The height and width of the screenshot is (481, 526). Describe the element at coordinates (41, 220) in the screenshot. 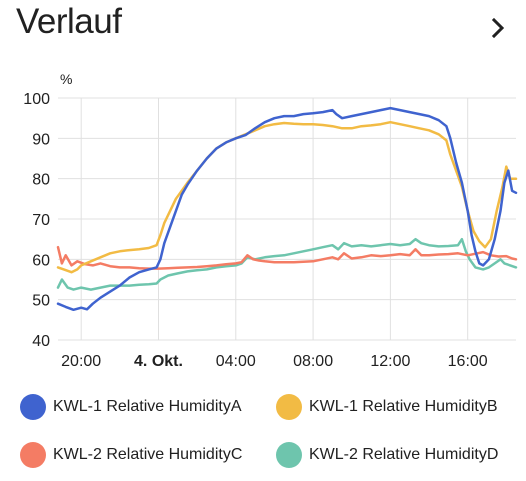

I see `y-tick-label: 70` at that location.